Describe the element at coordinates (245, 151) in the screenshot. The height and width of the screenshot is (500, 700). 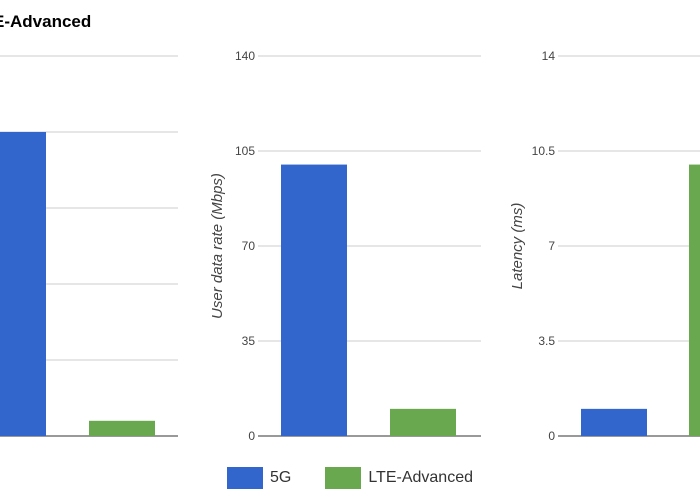
I see `y-tick-label: 105` at that location.